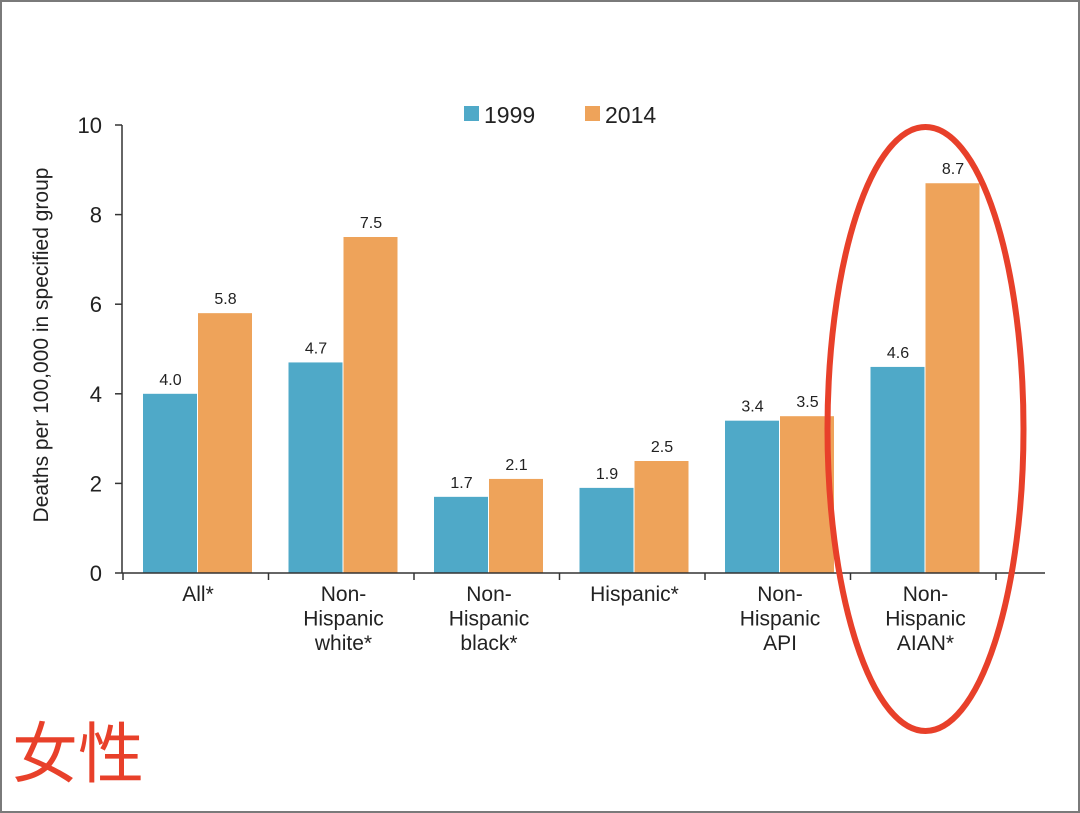  I want to click on legend-swatch-2014, so click(592, 113).